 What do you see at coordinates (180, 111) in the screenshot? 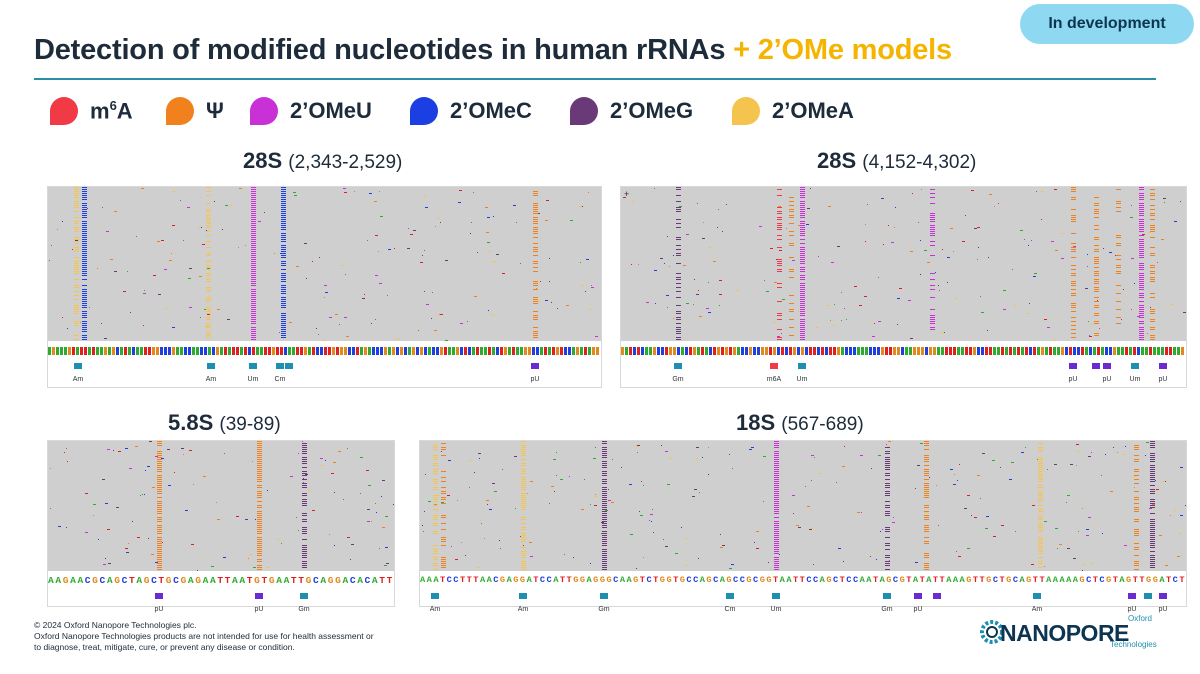
I see `psi-leaf-icon` at bounding box center [180, 111].